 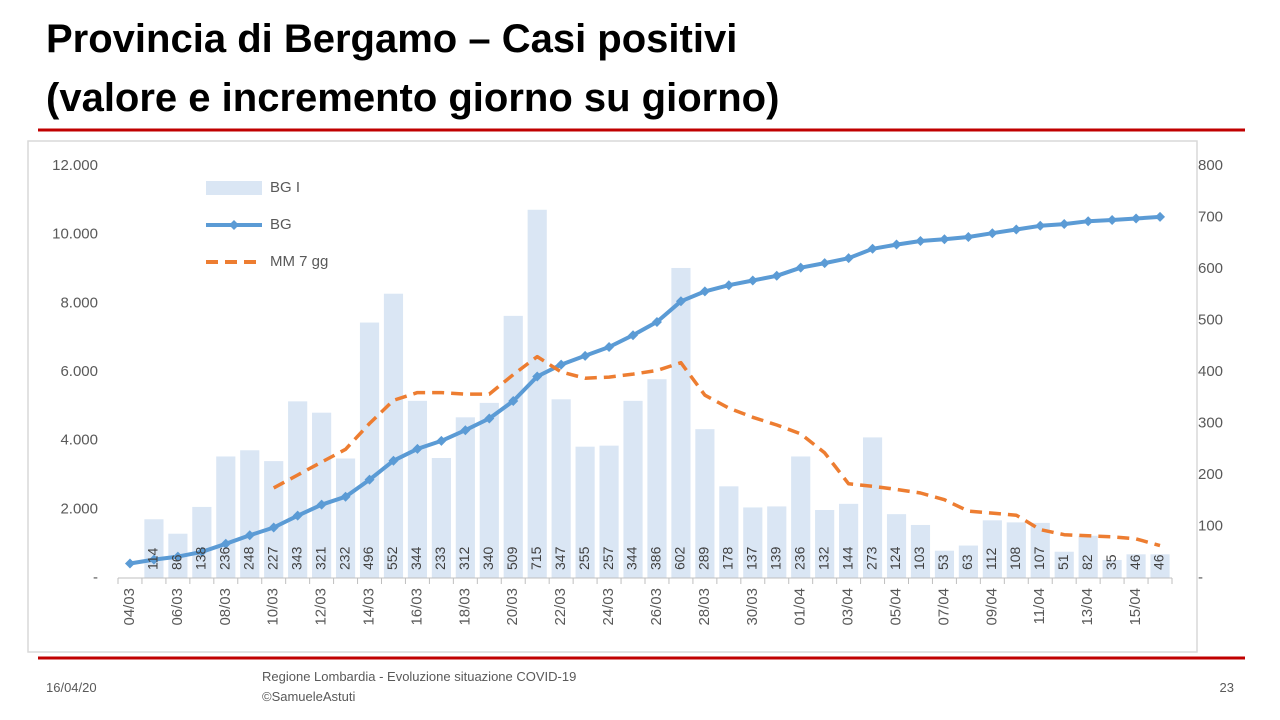 I want to click on data-label: 114, so click(x=153, y=558).